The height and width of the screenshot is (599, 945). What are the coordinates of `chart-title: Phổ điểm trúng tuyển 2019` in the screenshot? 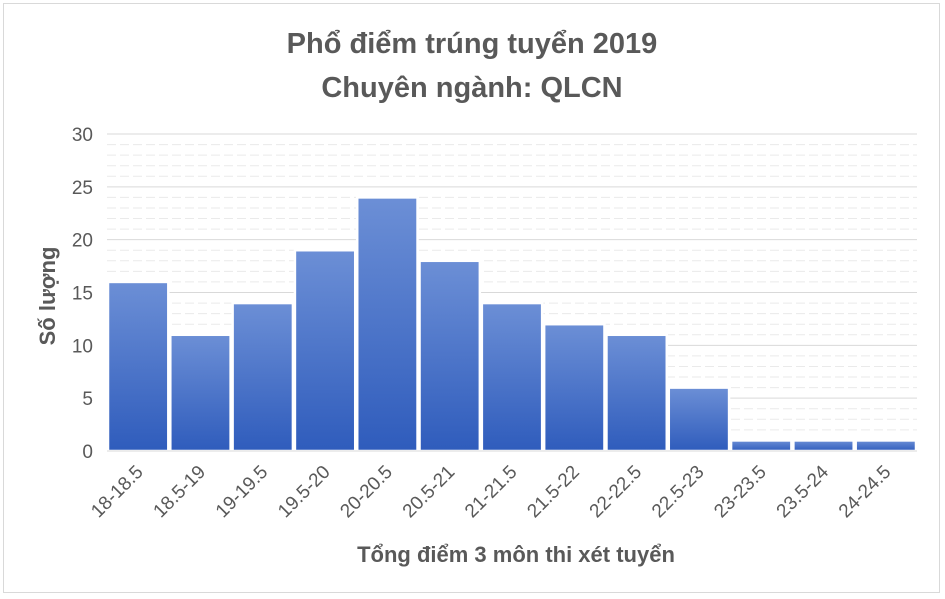 It's located at (472, 44).